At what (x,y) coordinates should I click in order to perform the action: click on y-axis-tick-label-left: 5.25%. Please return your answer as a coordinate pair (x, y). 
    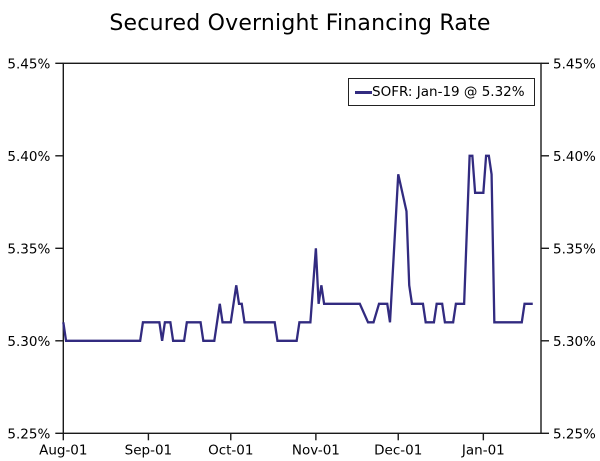
    Looking at the image, I should click on (28, 434).